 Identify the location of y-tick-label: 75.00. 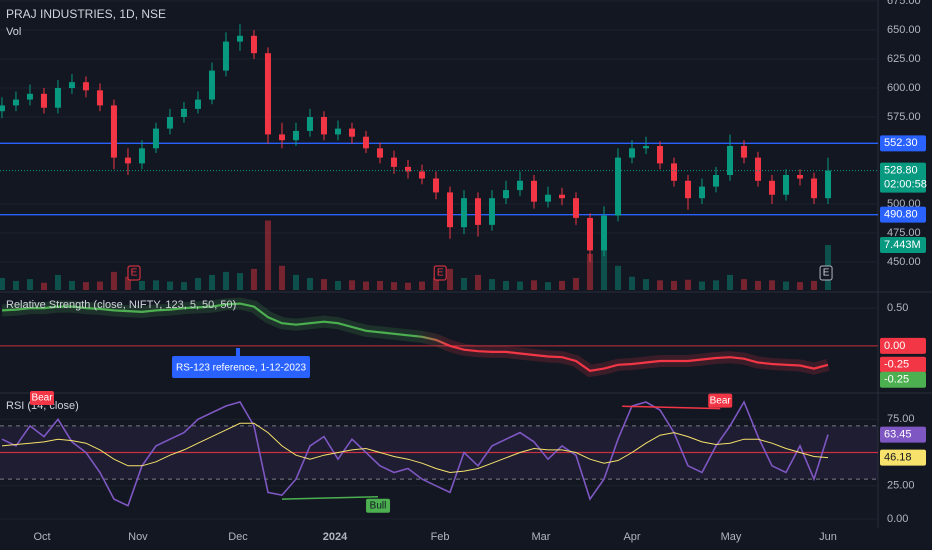
(901, 419).